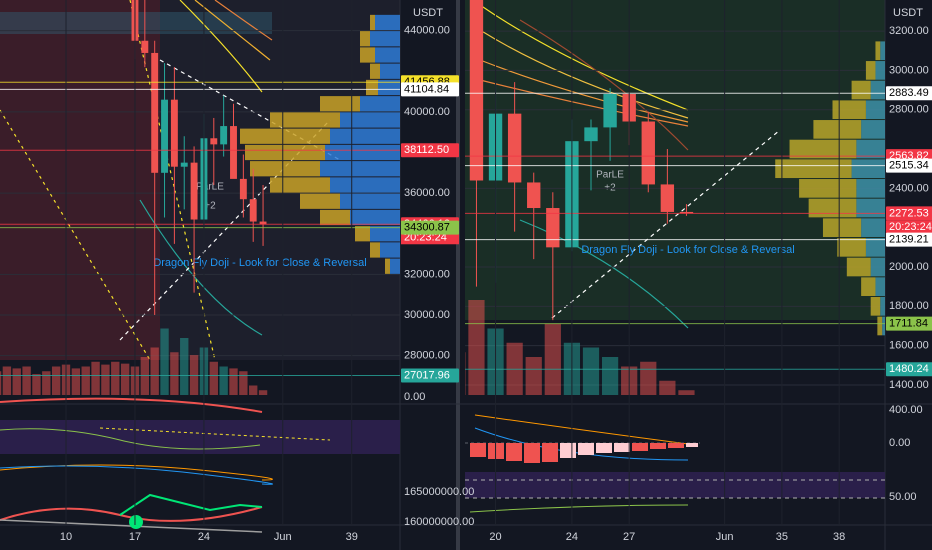  I want to click on y-tick-label: 1400.00, so click(909, 385).